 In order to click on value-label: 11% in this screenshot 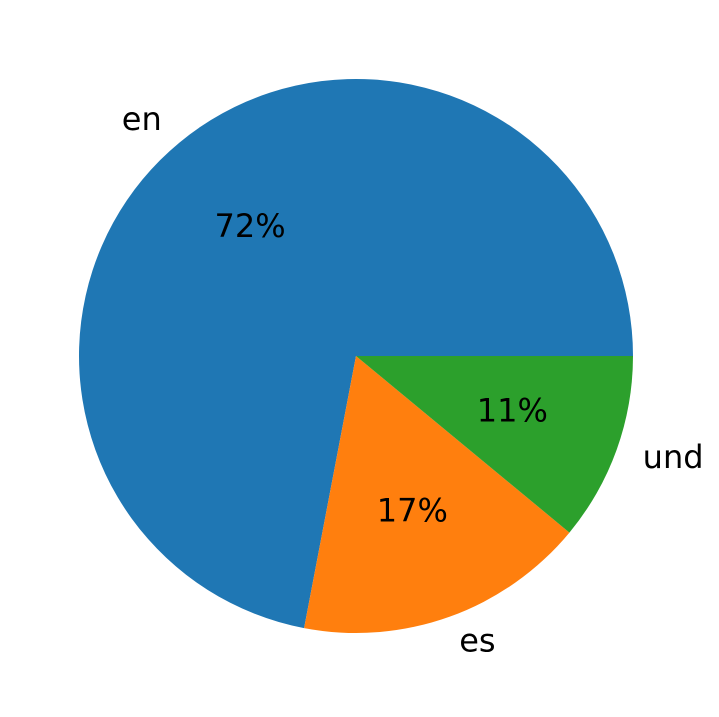, I will do `click(512, 410)`.